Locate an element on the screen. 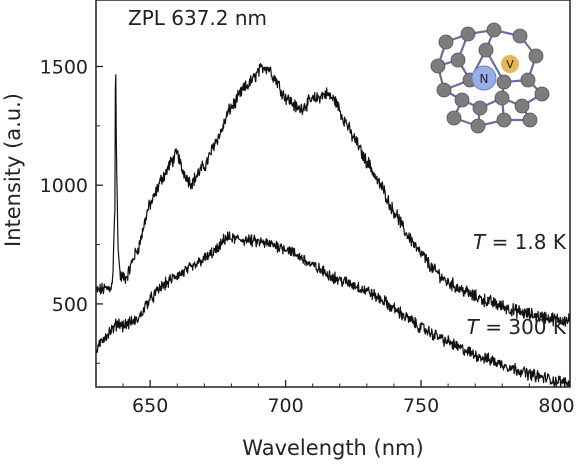 The image size is (576, 464). x-tick-label-700: 700 is located at coordinates (285, 406).